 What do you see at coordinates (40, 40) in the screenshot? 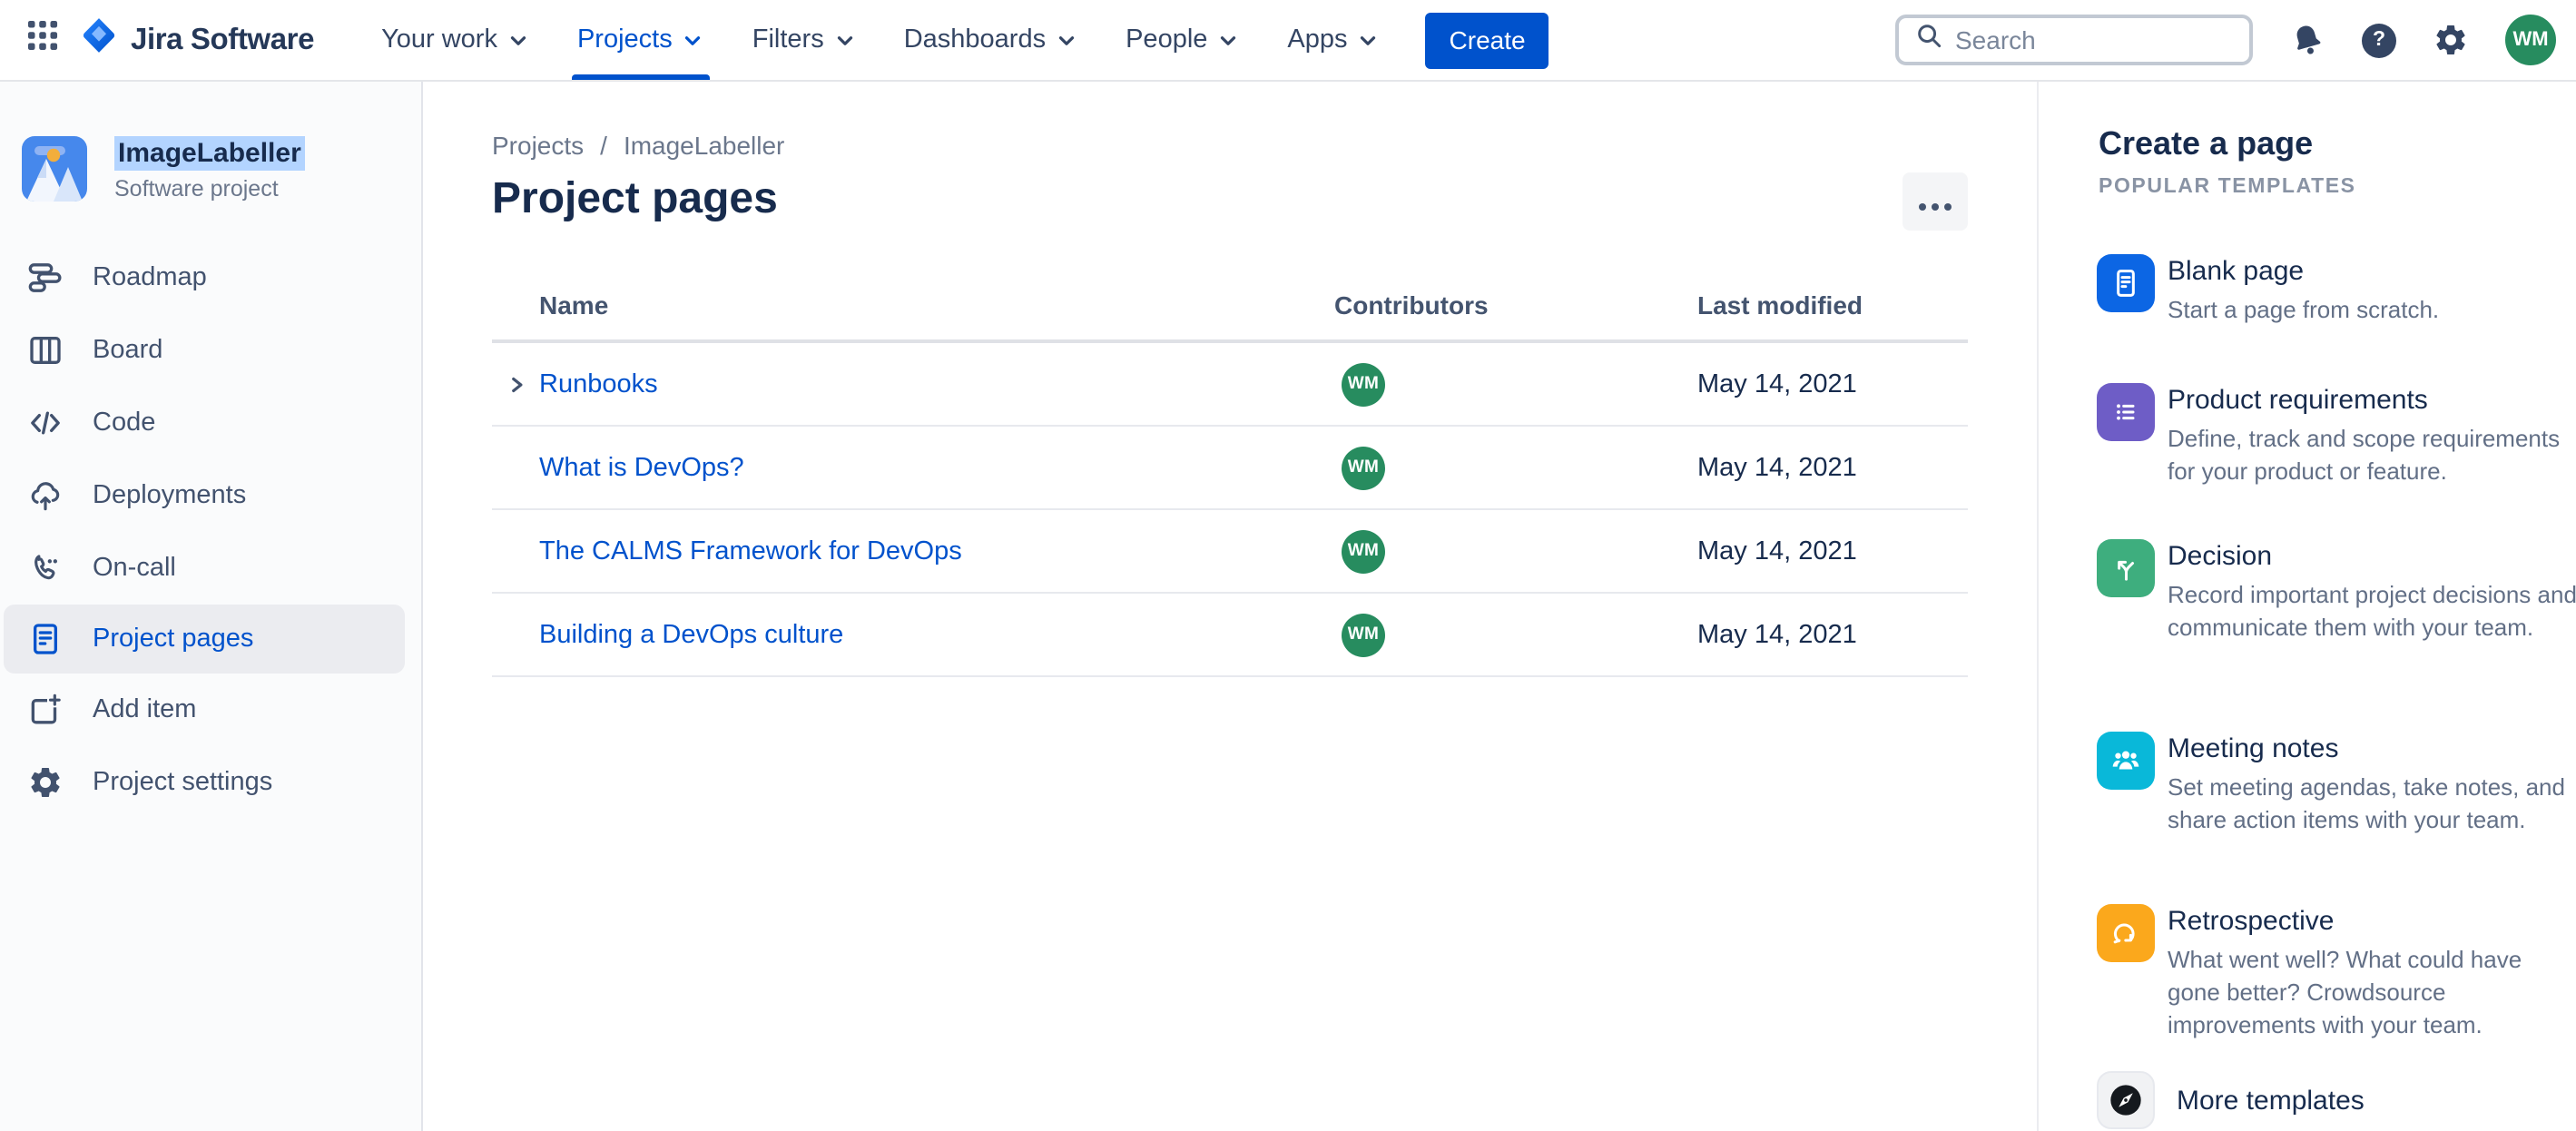
I see `app-switcher-button` at bounding box center [40, 40].